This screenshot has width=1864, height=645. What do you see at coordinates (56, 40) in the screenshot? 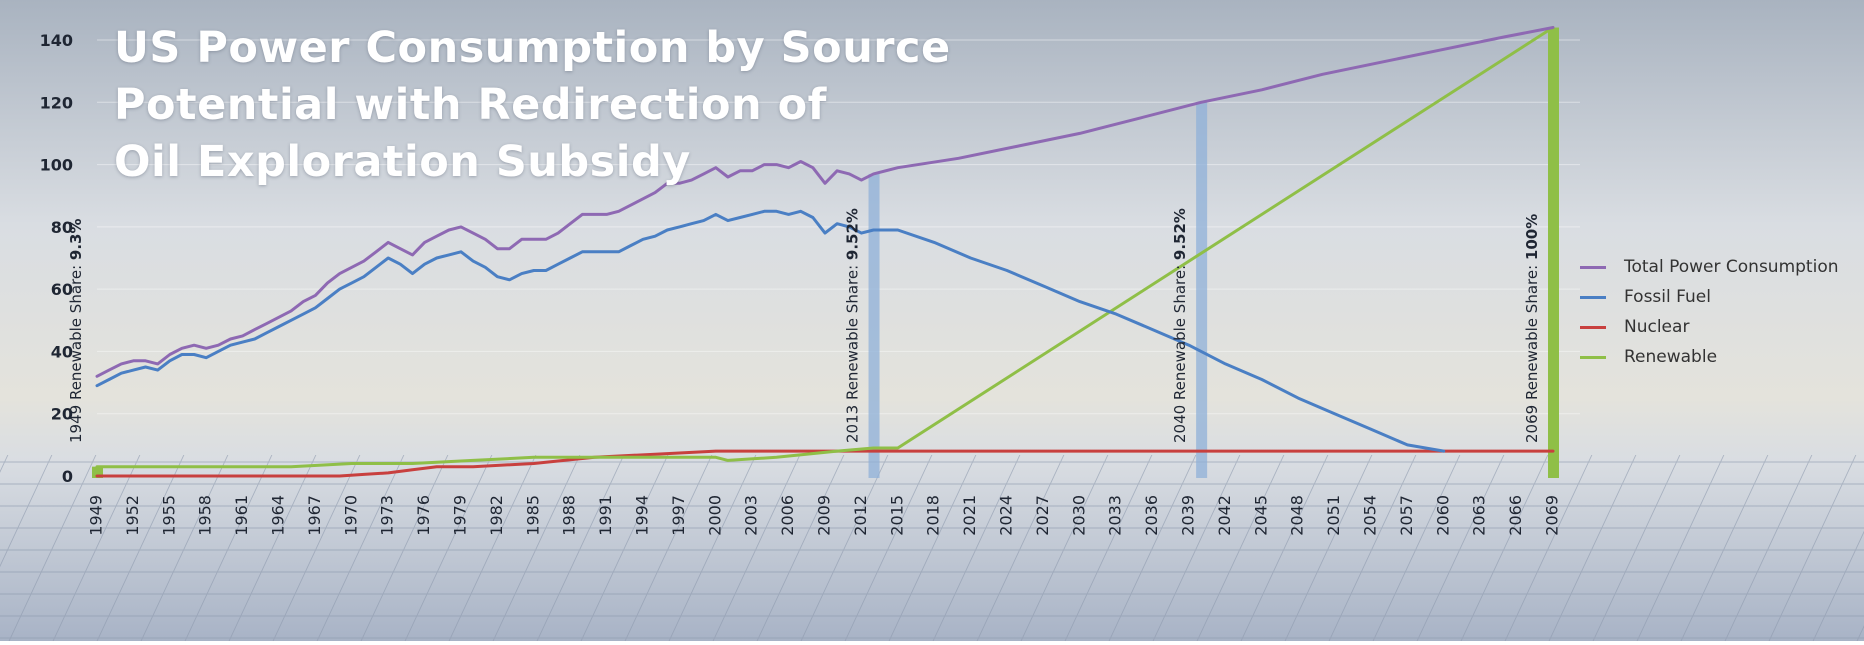
I see `y-tick-label: 140` at bounding box center [56, 40].